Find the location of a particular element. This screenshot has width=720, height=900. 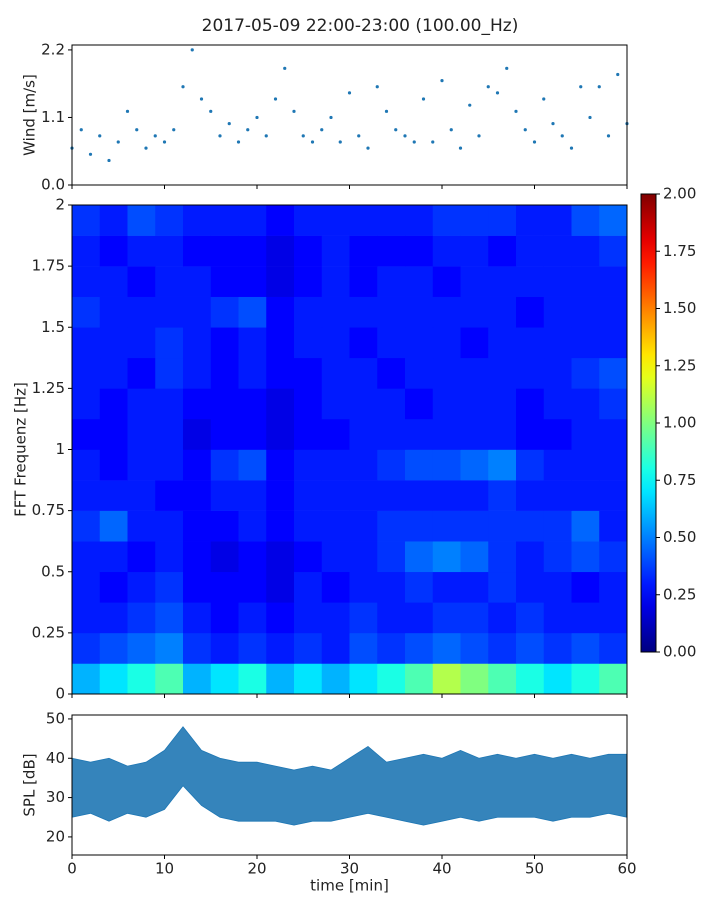

colorbar is located at coordinates (648, 423).